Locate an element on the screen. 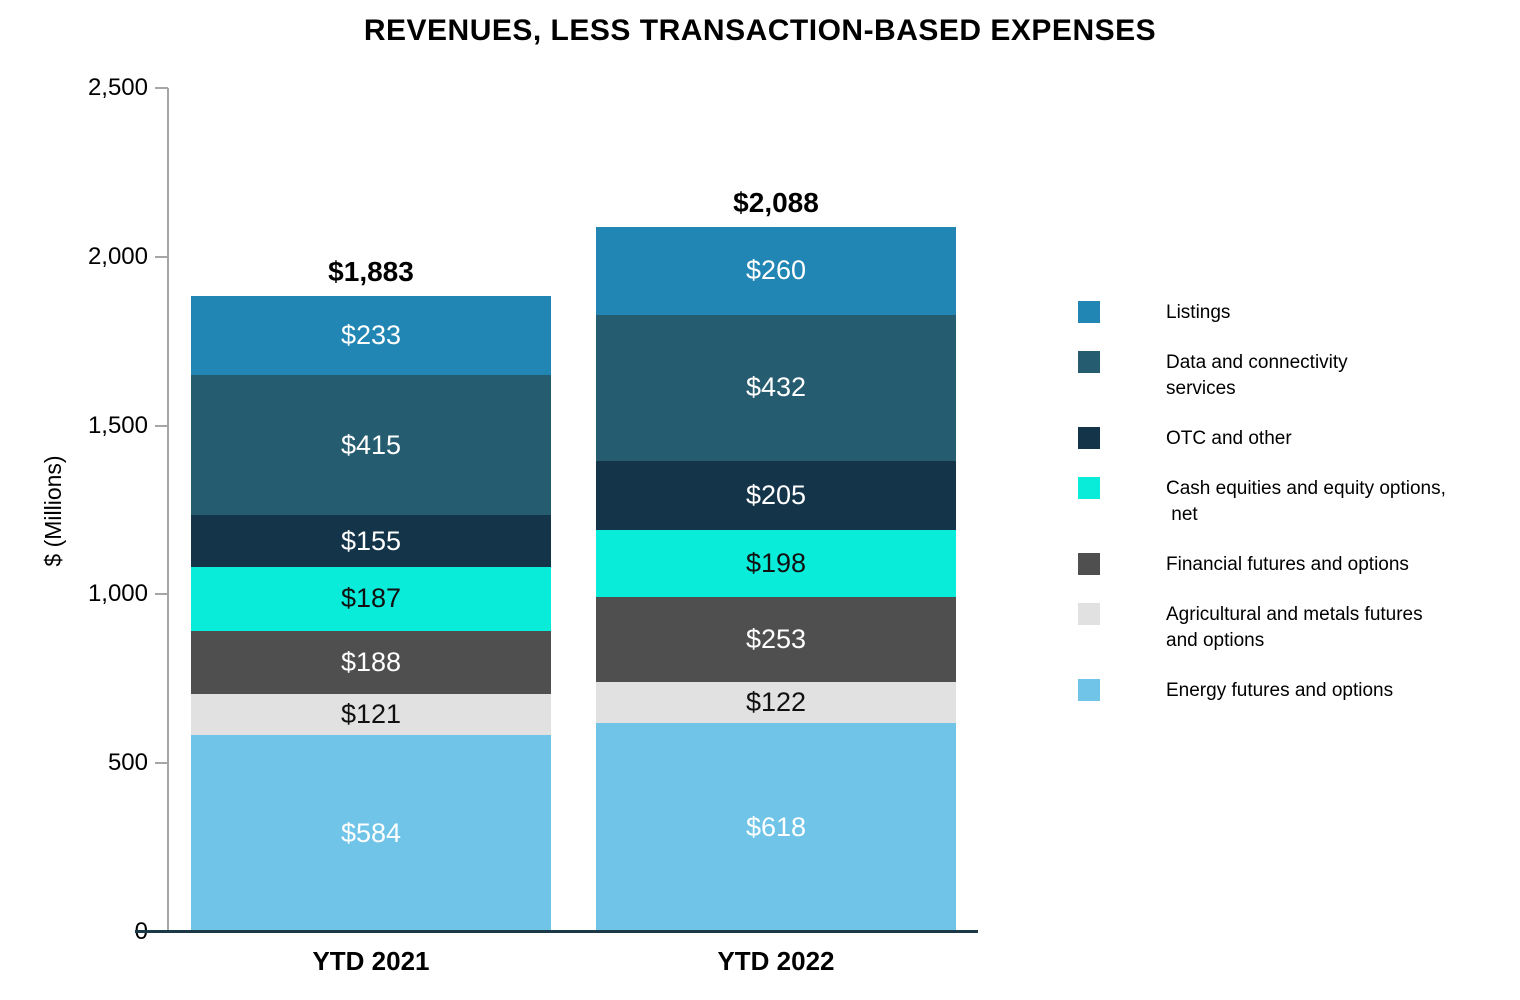  bar-segment: $432 is located at coordinates (776, 387).